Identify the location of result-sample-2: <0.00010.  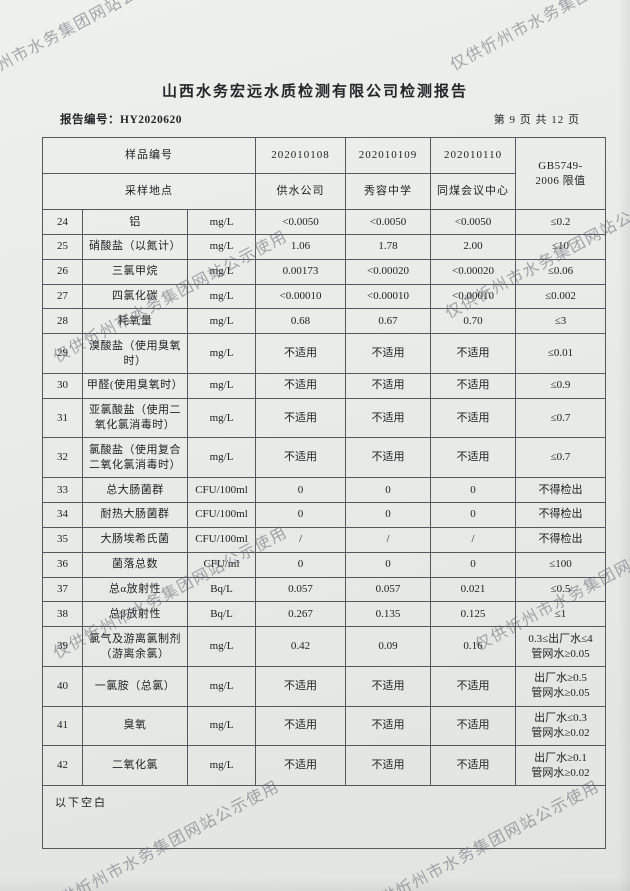
(388, 296).